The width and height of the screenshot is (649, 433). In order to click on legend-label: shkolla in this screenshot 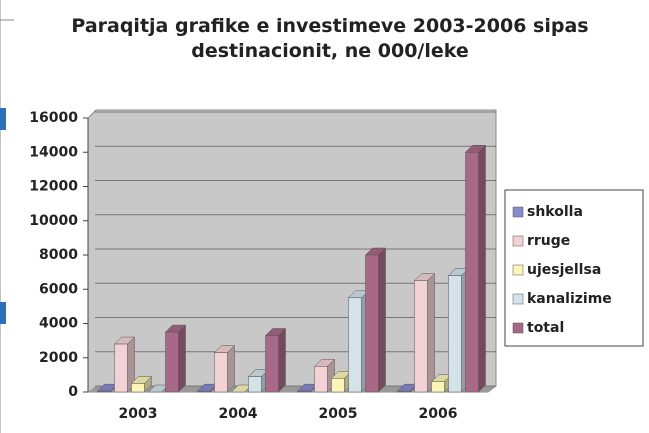, I will do `click(555, 212)`.